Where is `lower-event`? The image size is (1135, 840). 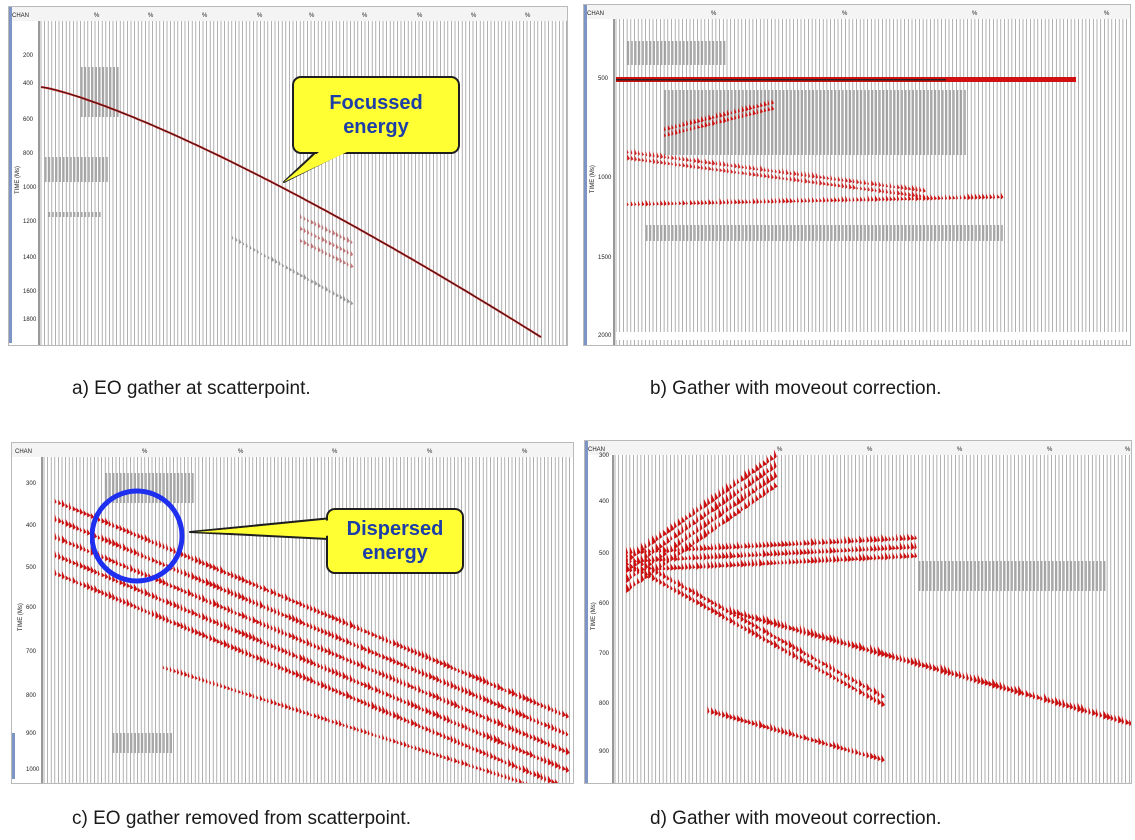 lower-event is located at coordinates (815, 199).